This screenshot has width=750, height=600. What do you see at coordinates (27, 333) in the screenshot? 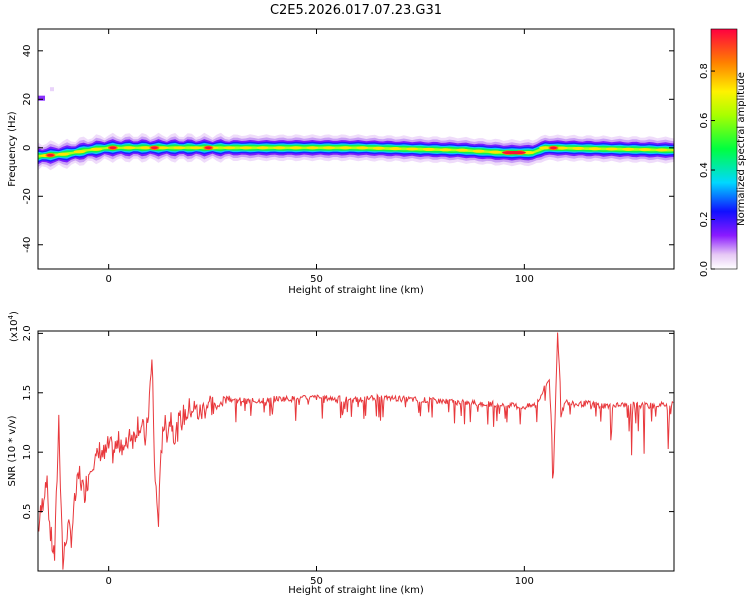
I see `snr-y-tick-label: 2.0` at bounding box center [27, 333].